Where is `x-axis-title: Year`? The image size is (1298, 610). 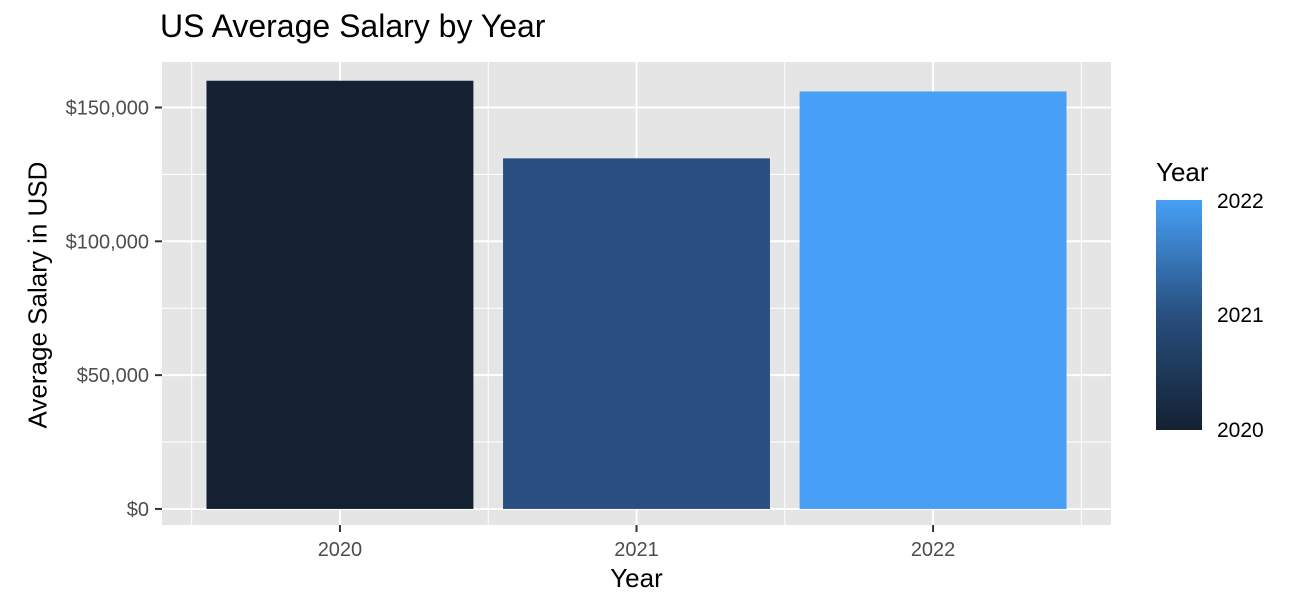 x-axis-title: Year is located at coordinates (636, 578).